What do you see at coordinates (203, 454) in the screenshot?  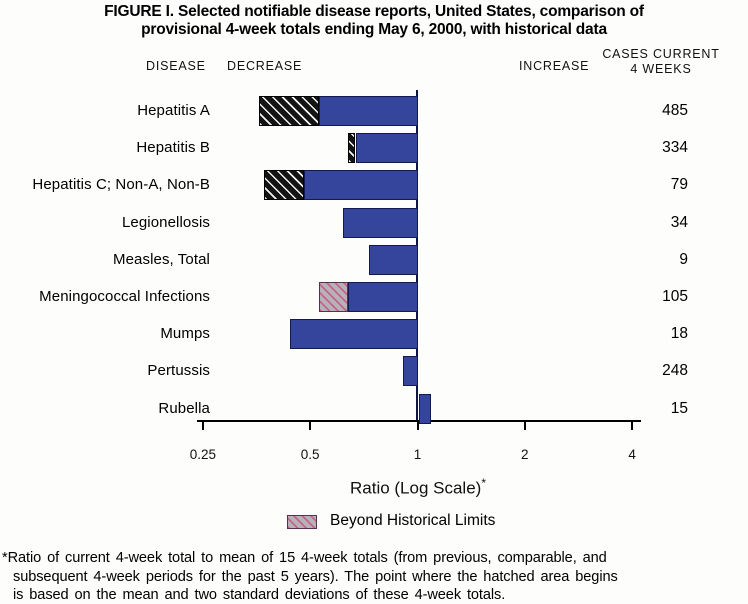 I see `x-axis-tick-label: 0.25` at bounding box center [203, 454].